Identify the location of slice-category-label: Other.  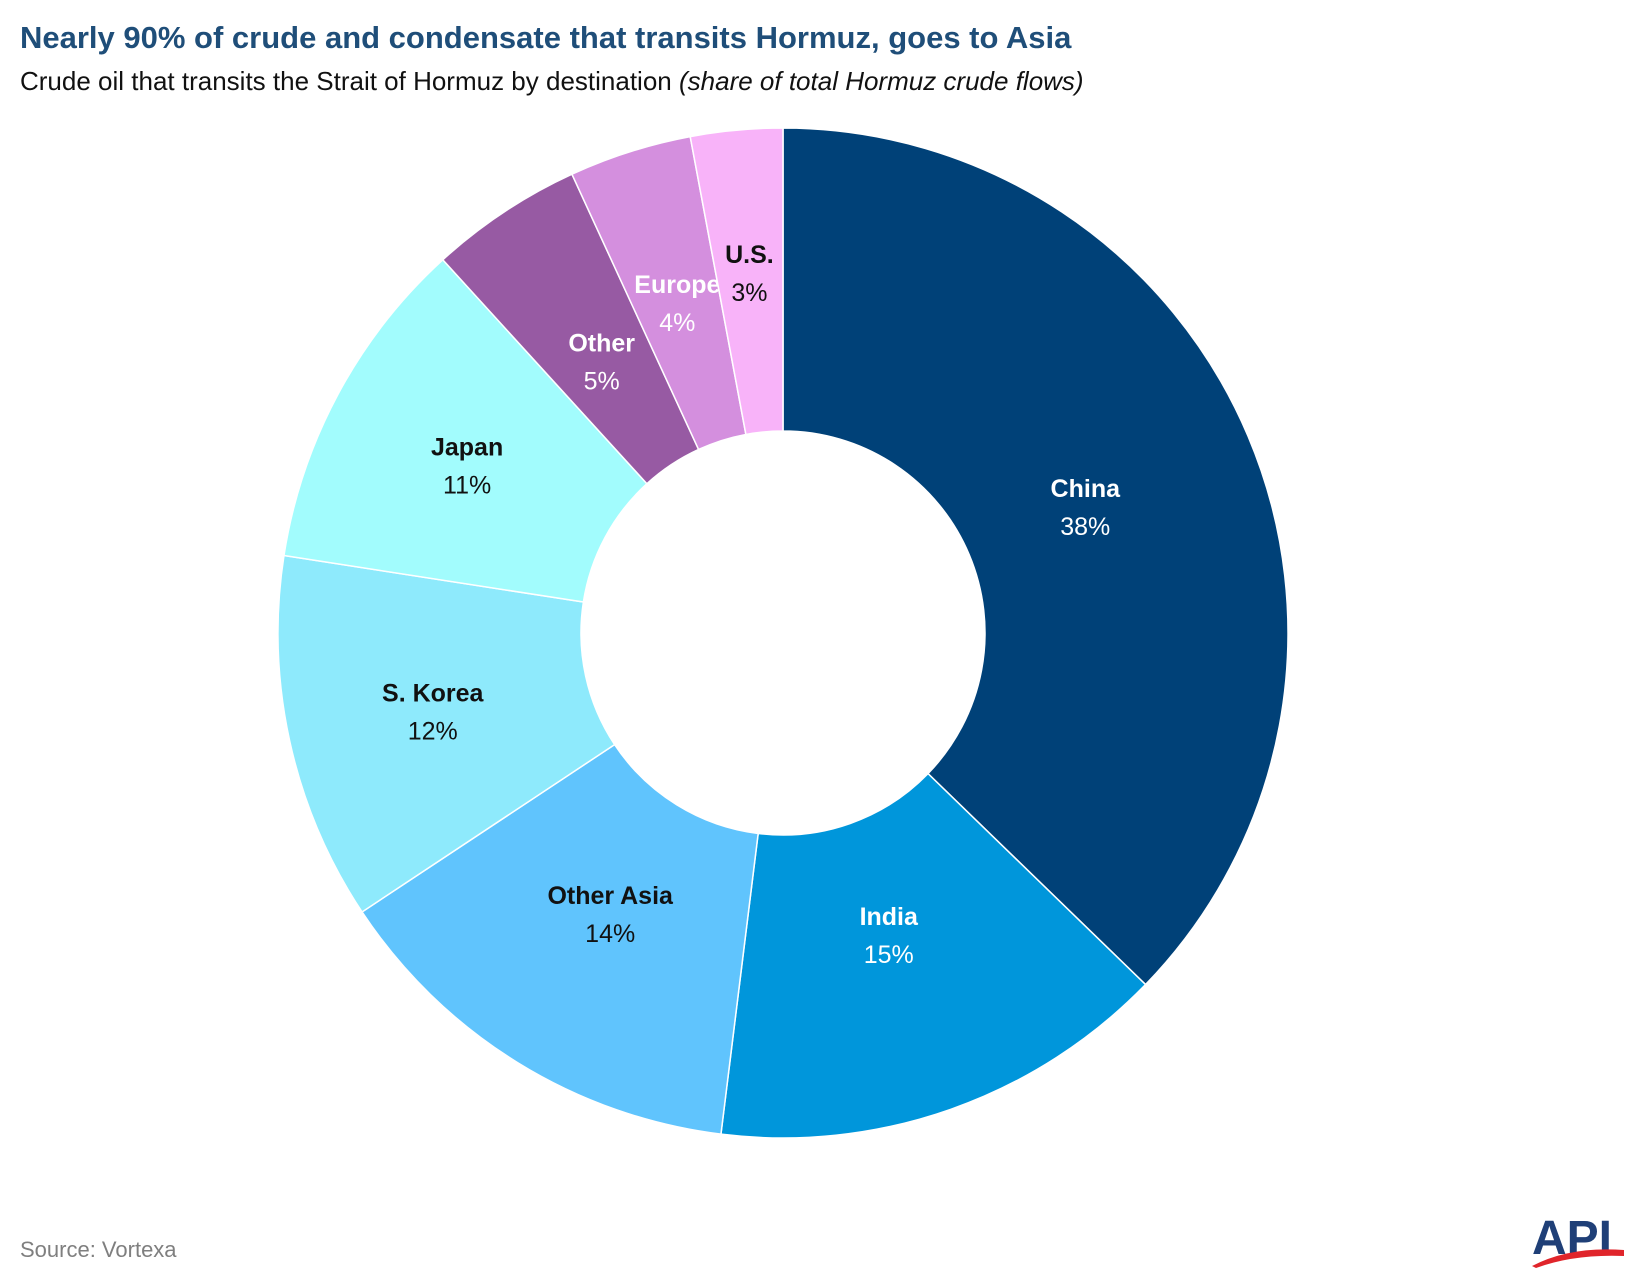
(601, 343).